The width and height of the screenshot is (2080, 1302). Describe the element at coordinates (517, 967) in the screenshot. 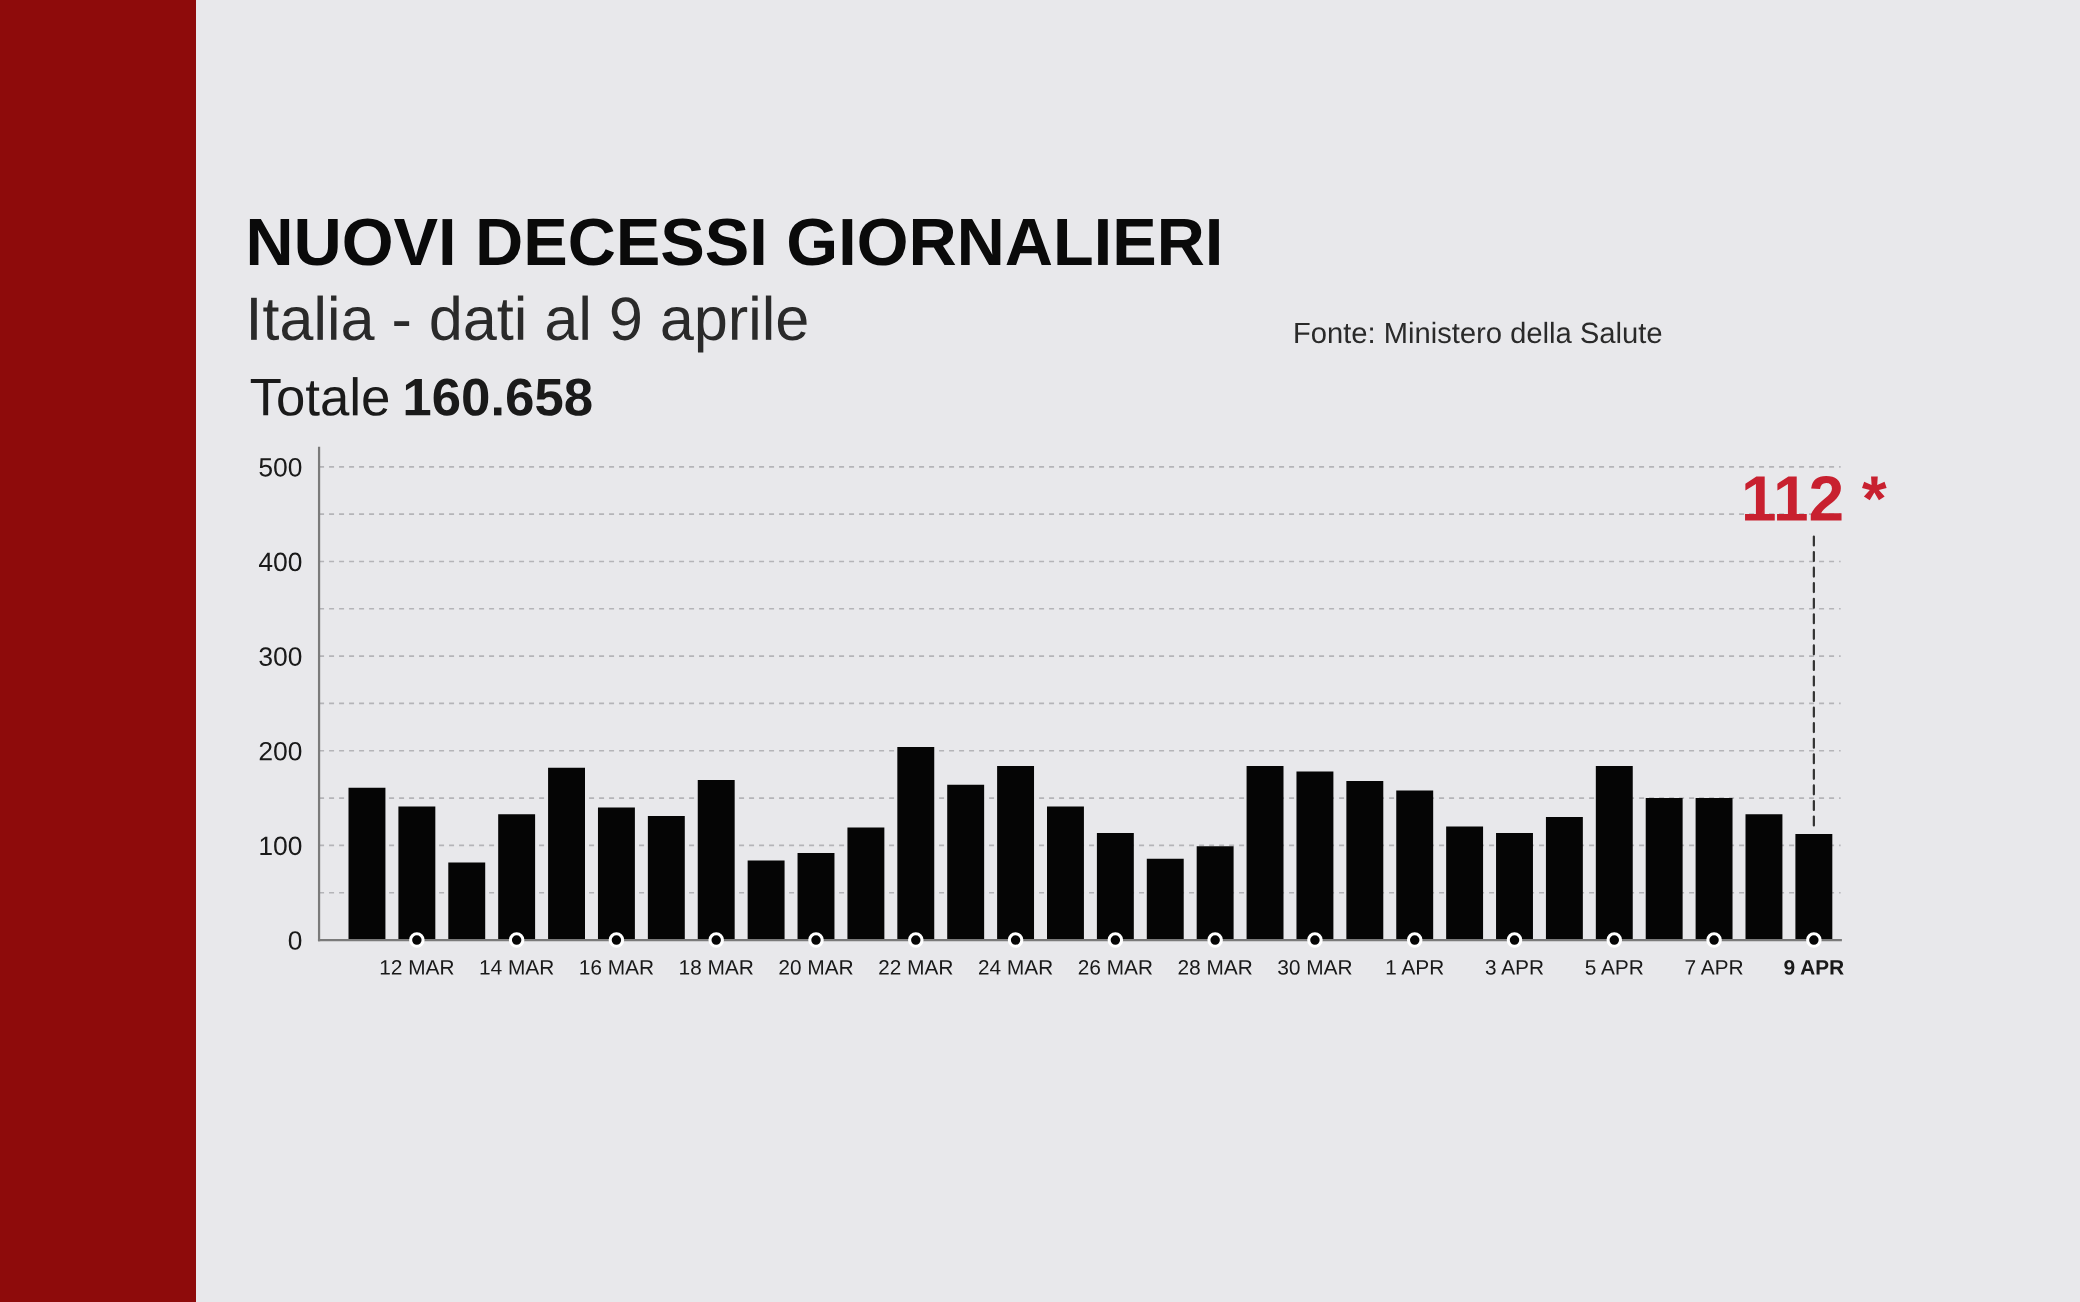

I see `x-tick-label: 14 MAR` at that location.